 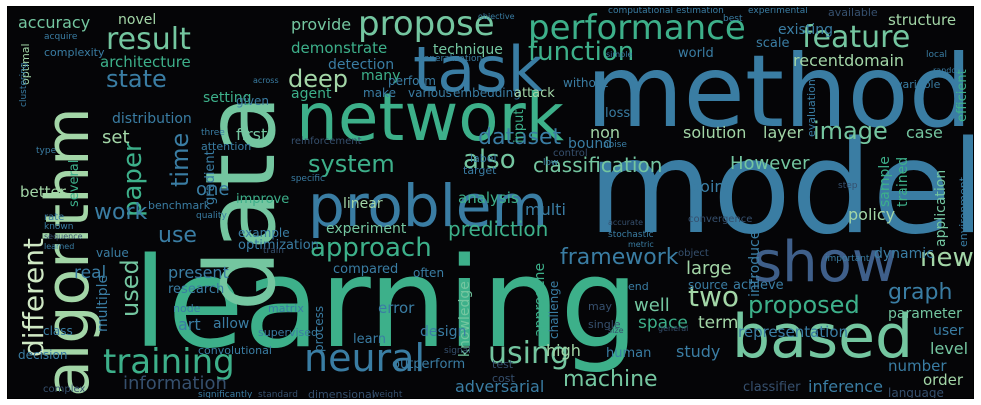 What do you see at coordinates (480, 170) in the screenshot?
I see `word-target: target` at bounding box center [480, 170].